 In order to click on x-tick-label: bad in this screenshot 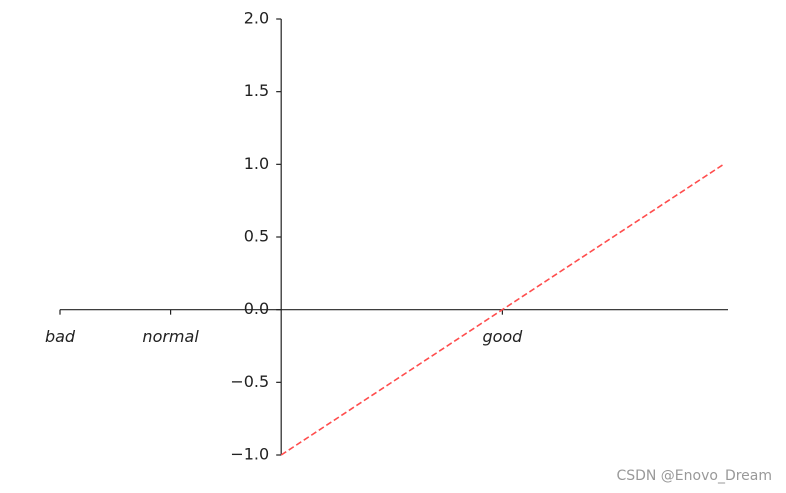, I will do `click(60, 336)`.